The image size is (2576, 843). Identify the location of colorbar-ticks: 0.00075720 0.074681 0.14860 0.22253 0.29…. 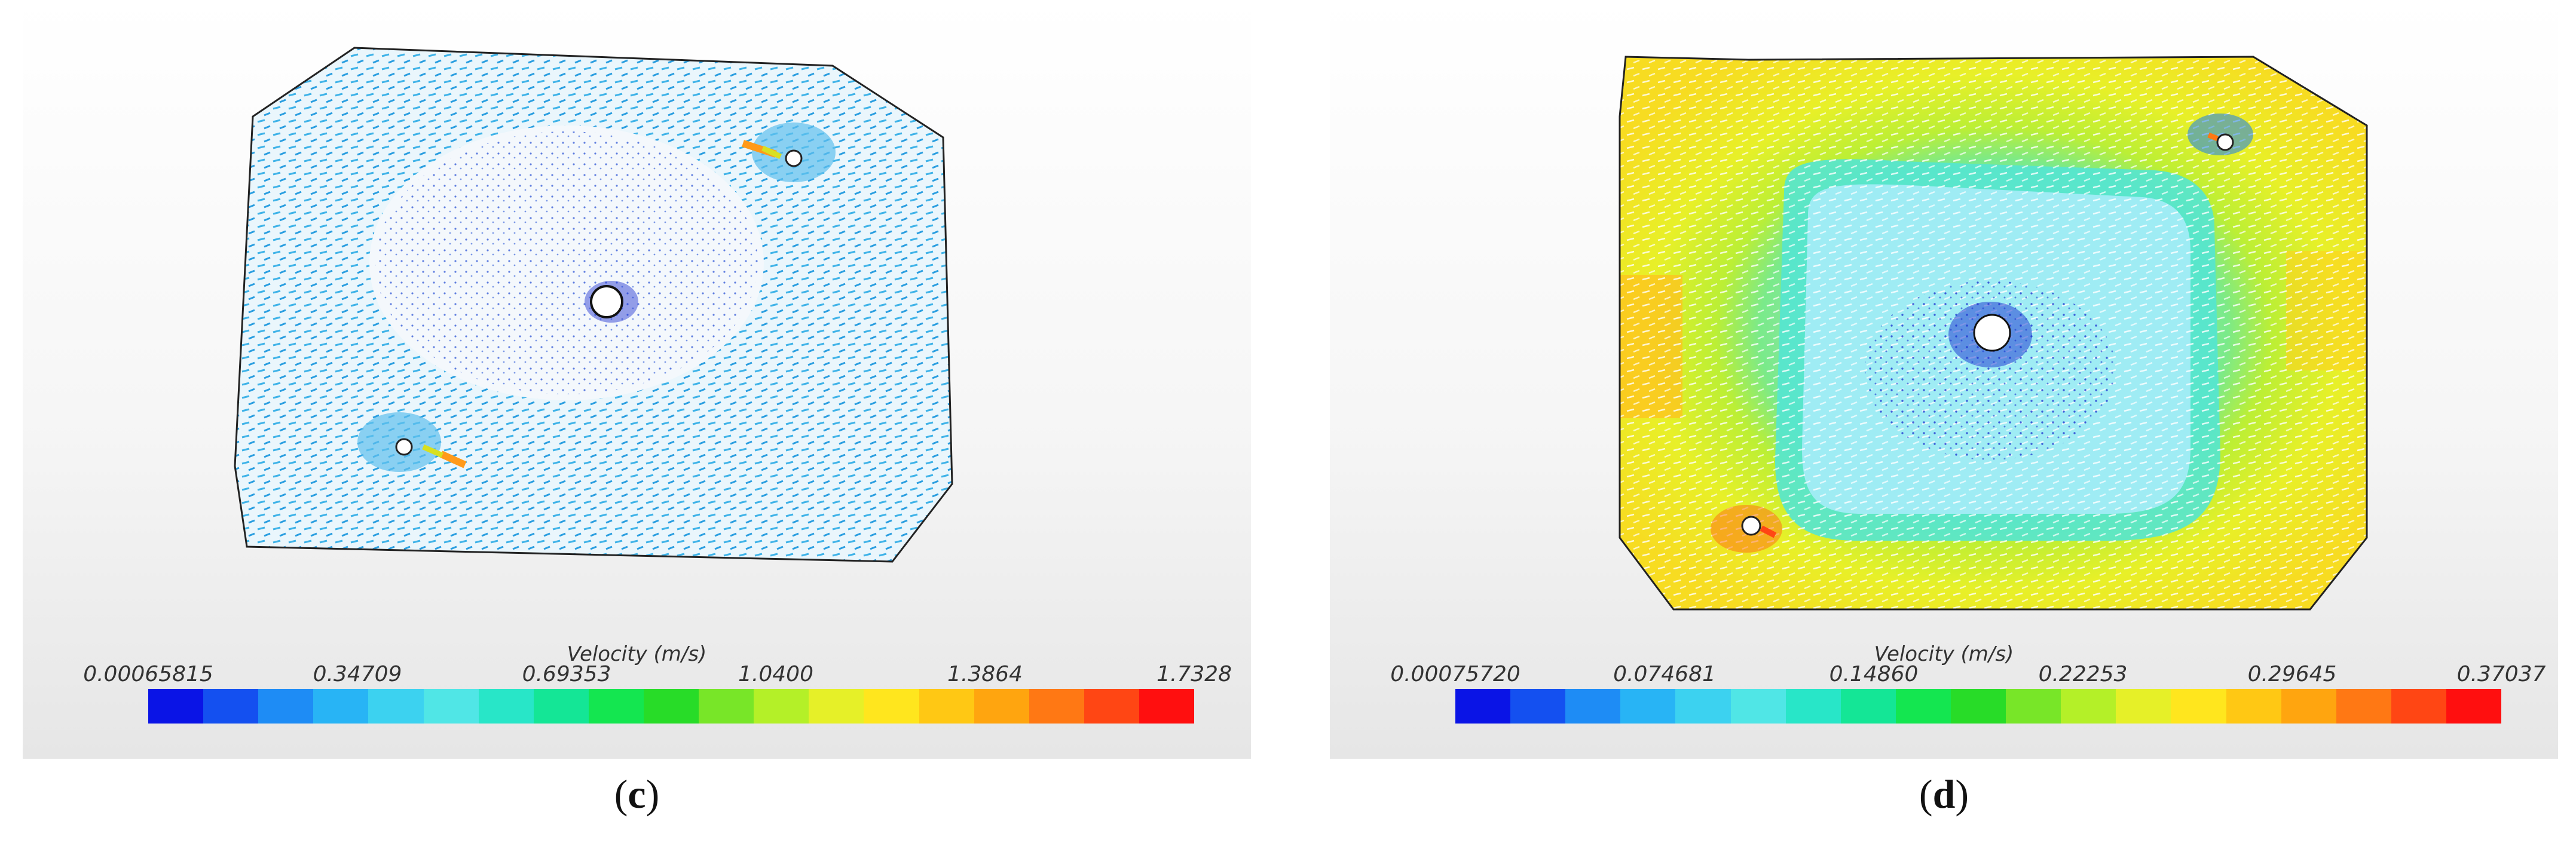
(1968, 674).